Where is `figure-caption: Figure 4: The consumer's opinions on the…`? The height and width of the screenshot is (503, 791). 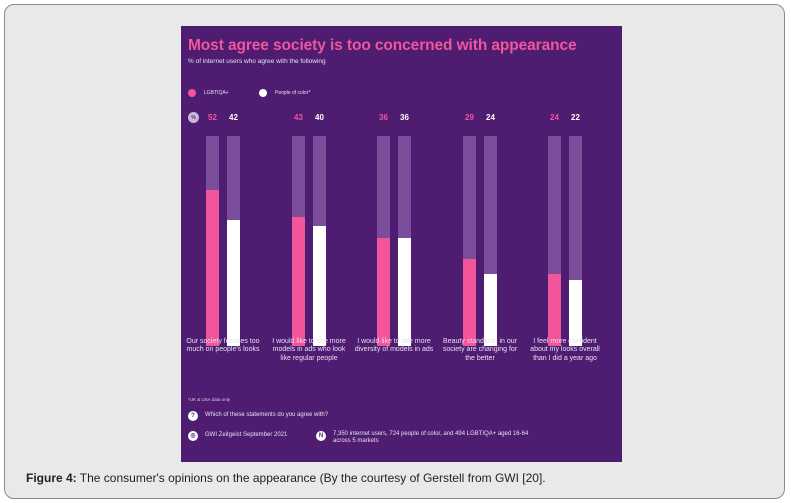 figure-caption: Figure 4: The consumer's opinions on the… is located at coordinates (286, 478).